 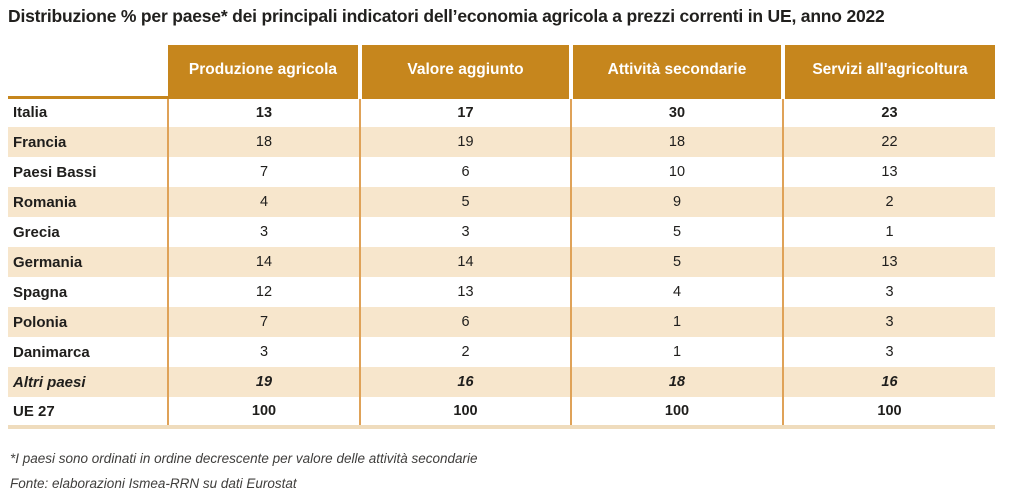 What do you see at coordinates (88, 232) in the screenshot?
I see `row-label: Grecia` at bounding box center [88, 232].